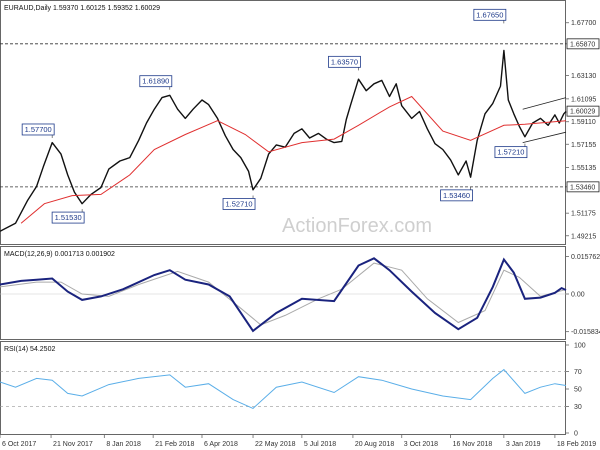  Describe the element at coordinates (421, 444) in the screenshot. I see `x-tick-label-8: 3 Oct 2018` at that location.